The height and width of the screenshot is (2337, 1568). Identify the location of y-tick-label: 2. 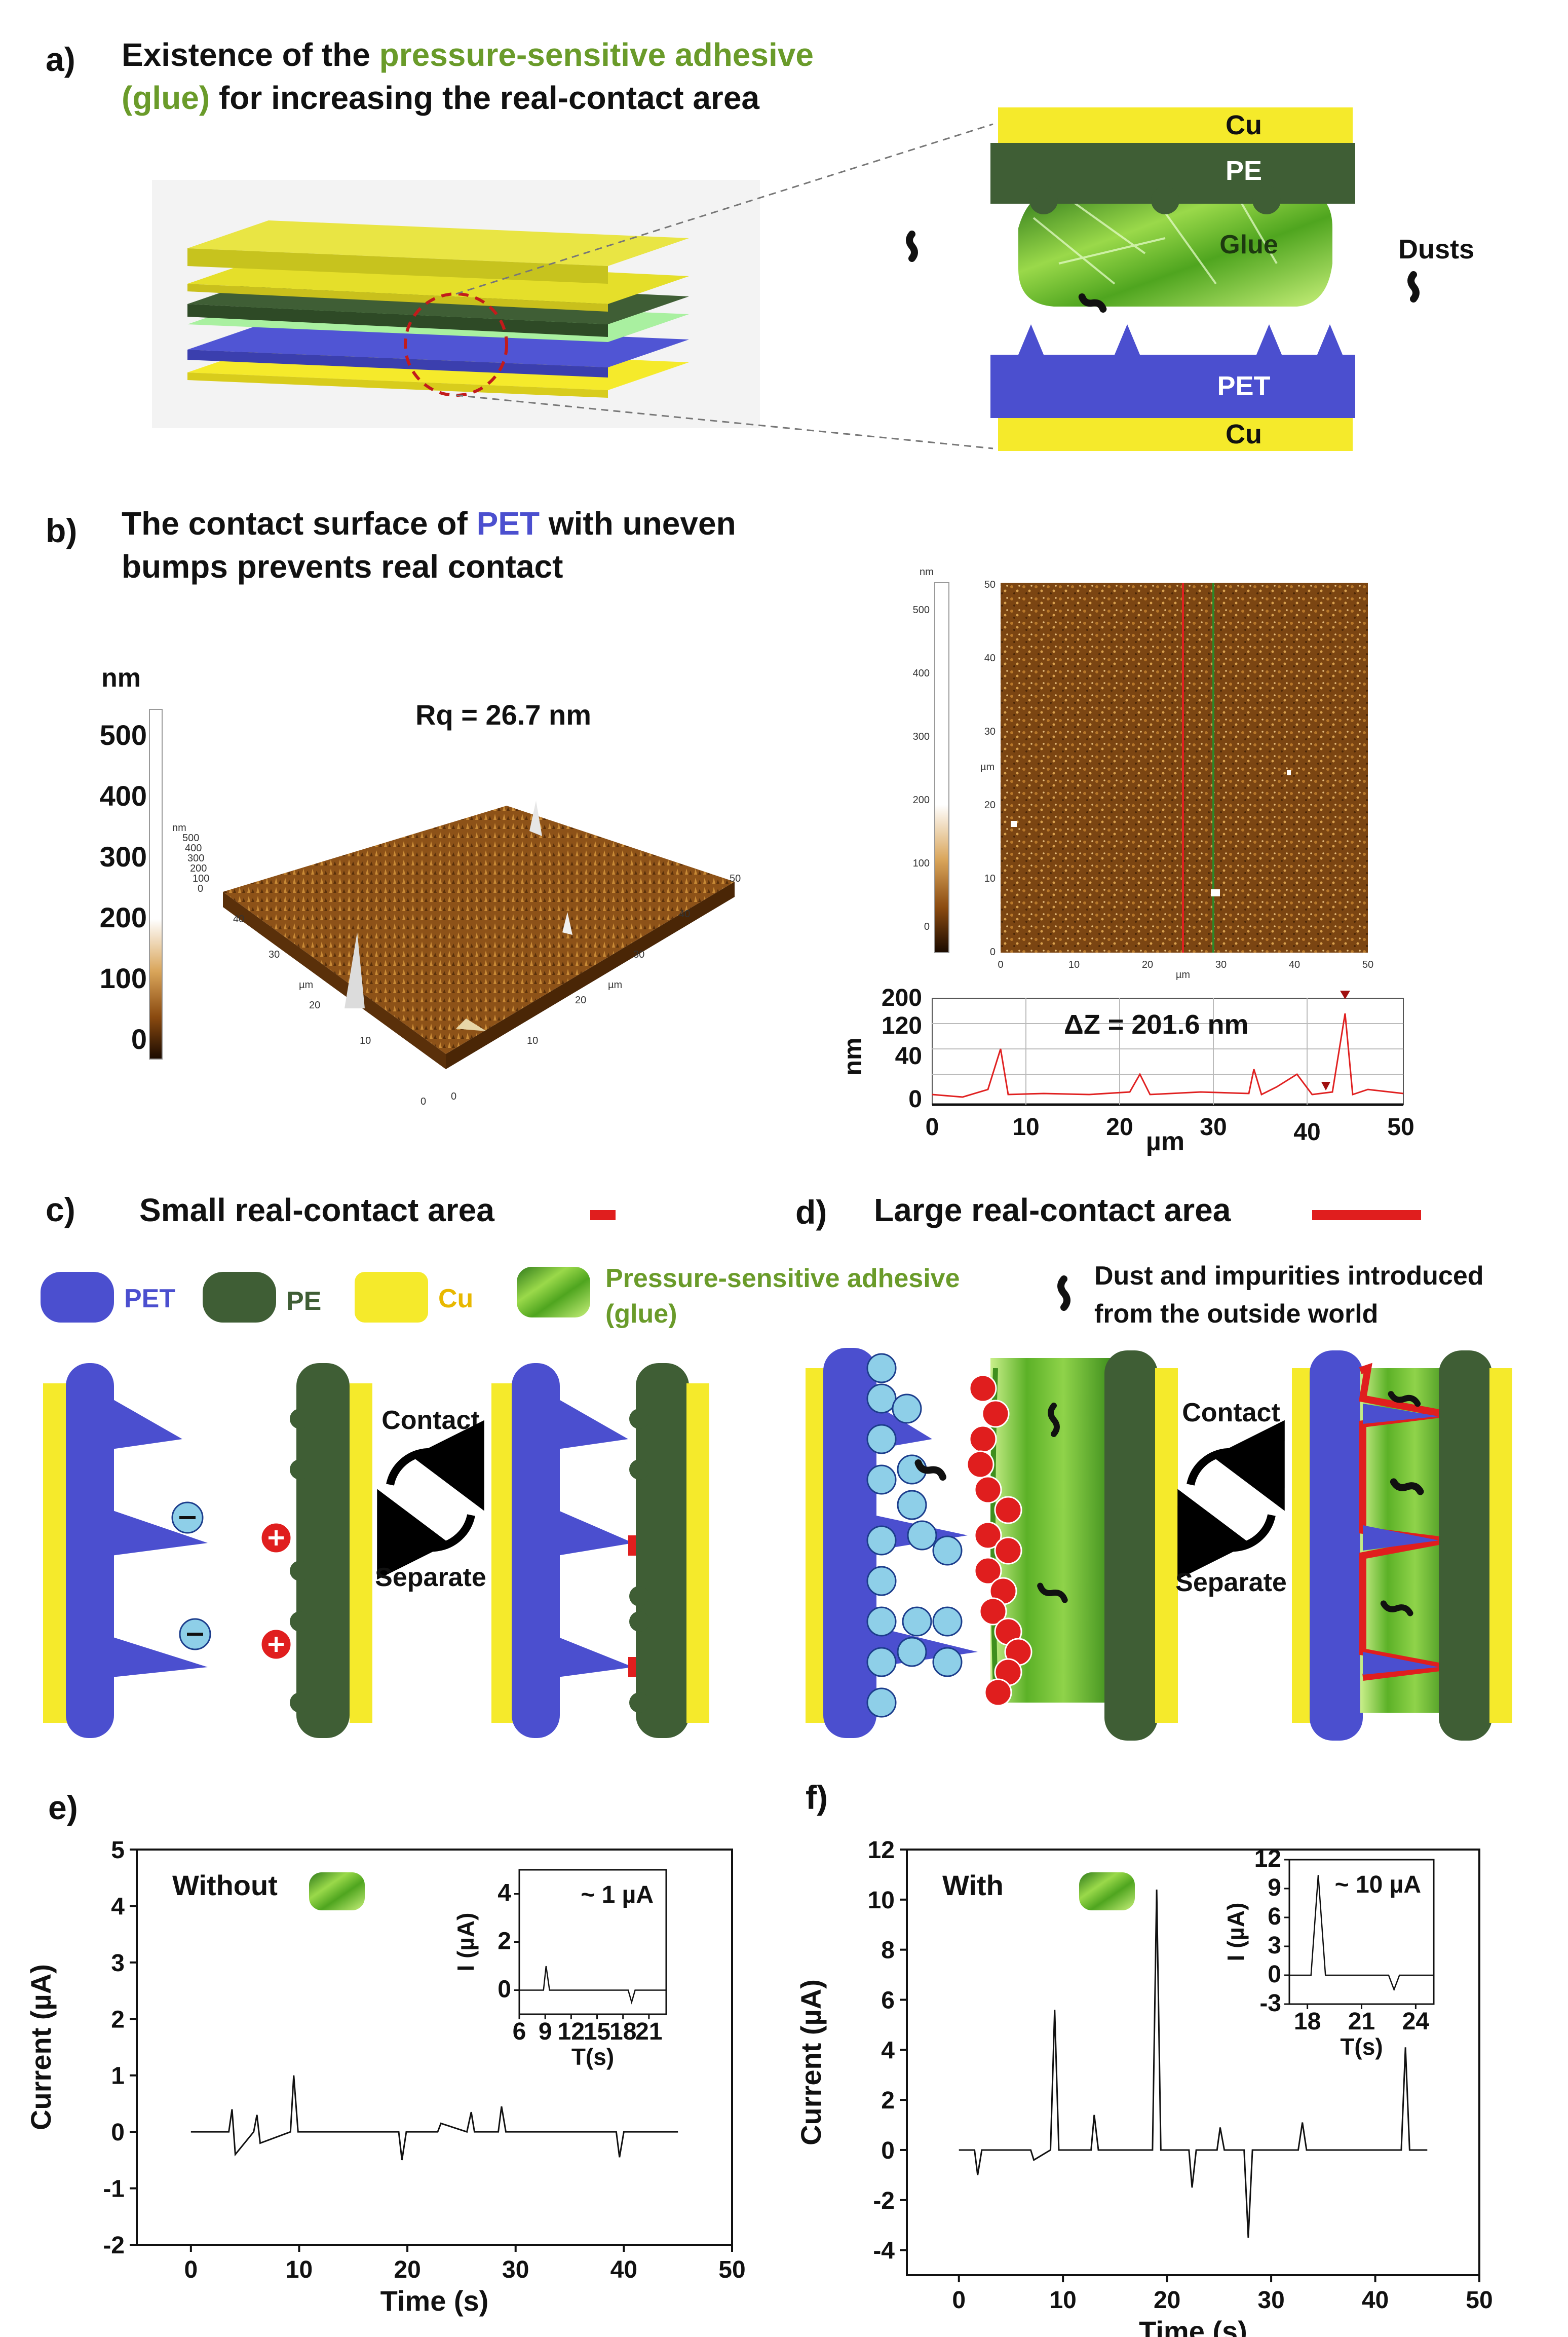
(118, 2019).